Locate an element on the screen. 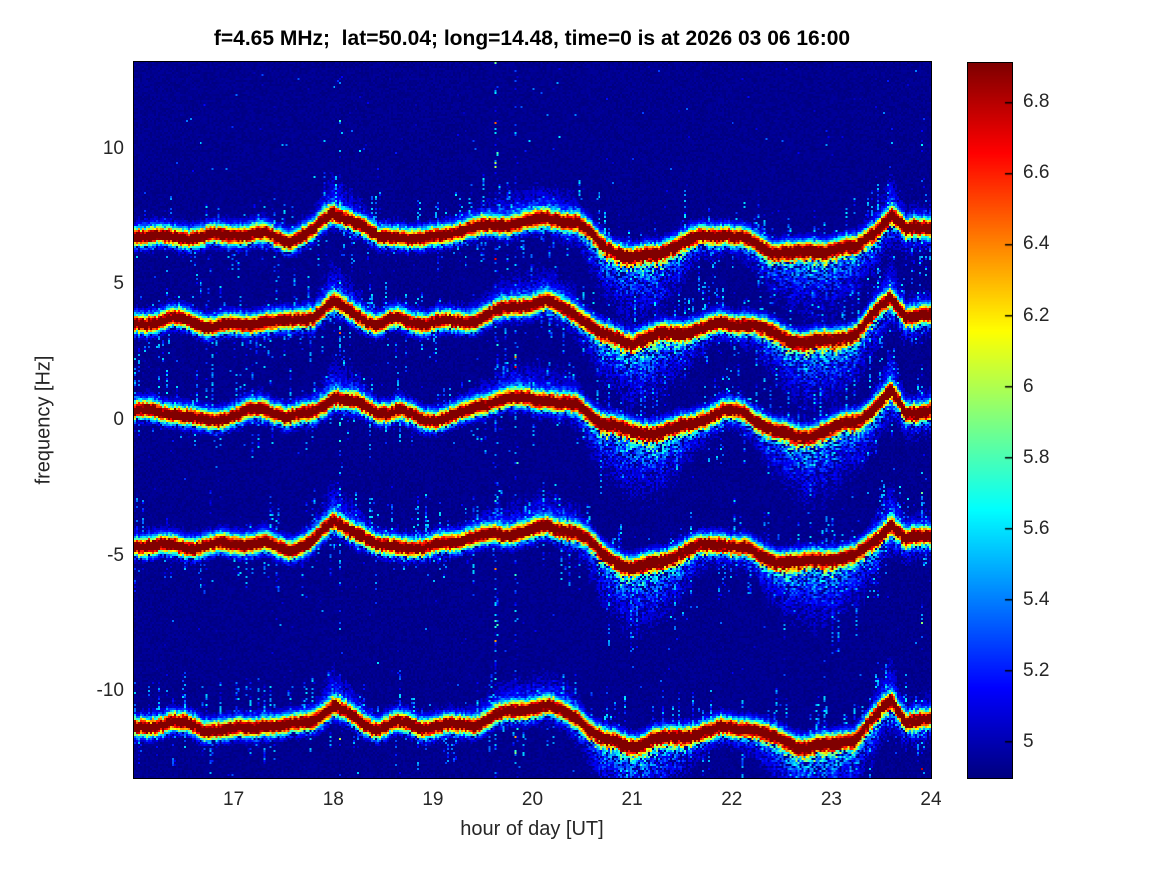 The width and height of the screenshot is (1167, 875). colorbar-tick-label: 6 is located at coordinates (1028, 386).